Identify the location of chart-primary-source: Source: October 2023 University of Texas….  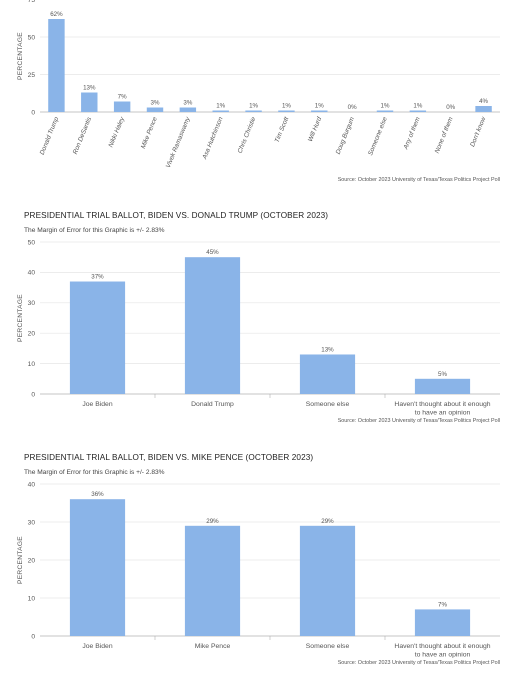
(418, 180).